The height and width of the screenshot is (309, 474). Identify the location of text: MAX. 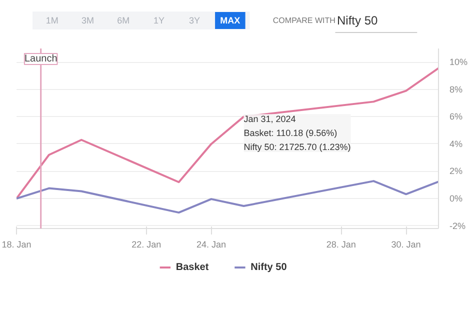
(230, 21).